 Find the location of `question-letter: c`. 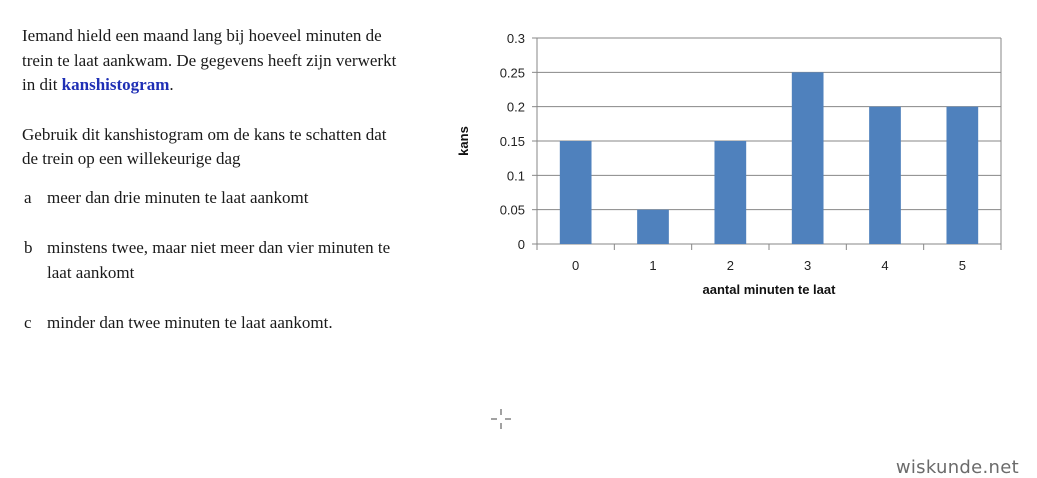

question-letter: c is located at coordinates (28, 322).